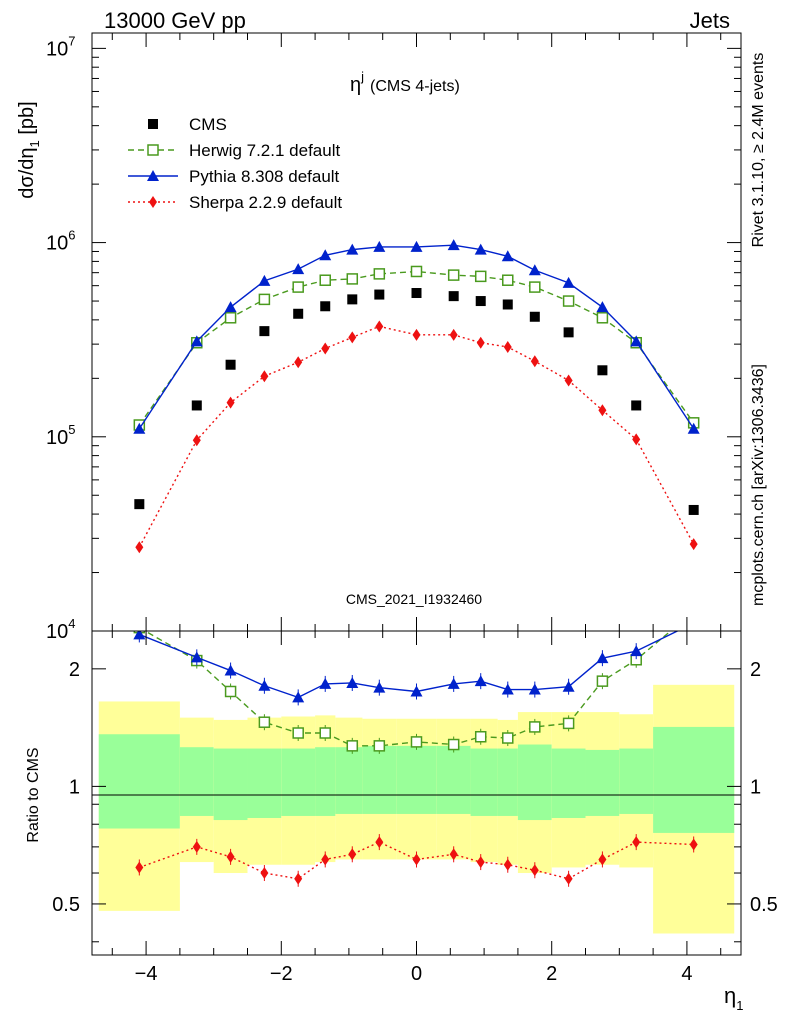 The height and width of the screenshot is (1024, 786). Describe the element at coordinates (187, 124) in the screenshot. I see `legend-item-cms: CMS` at that location.